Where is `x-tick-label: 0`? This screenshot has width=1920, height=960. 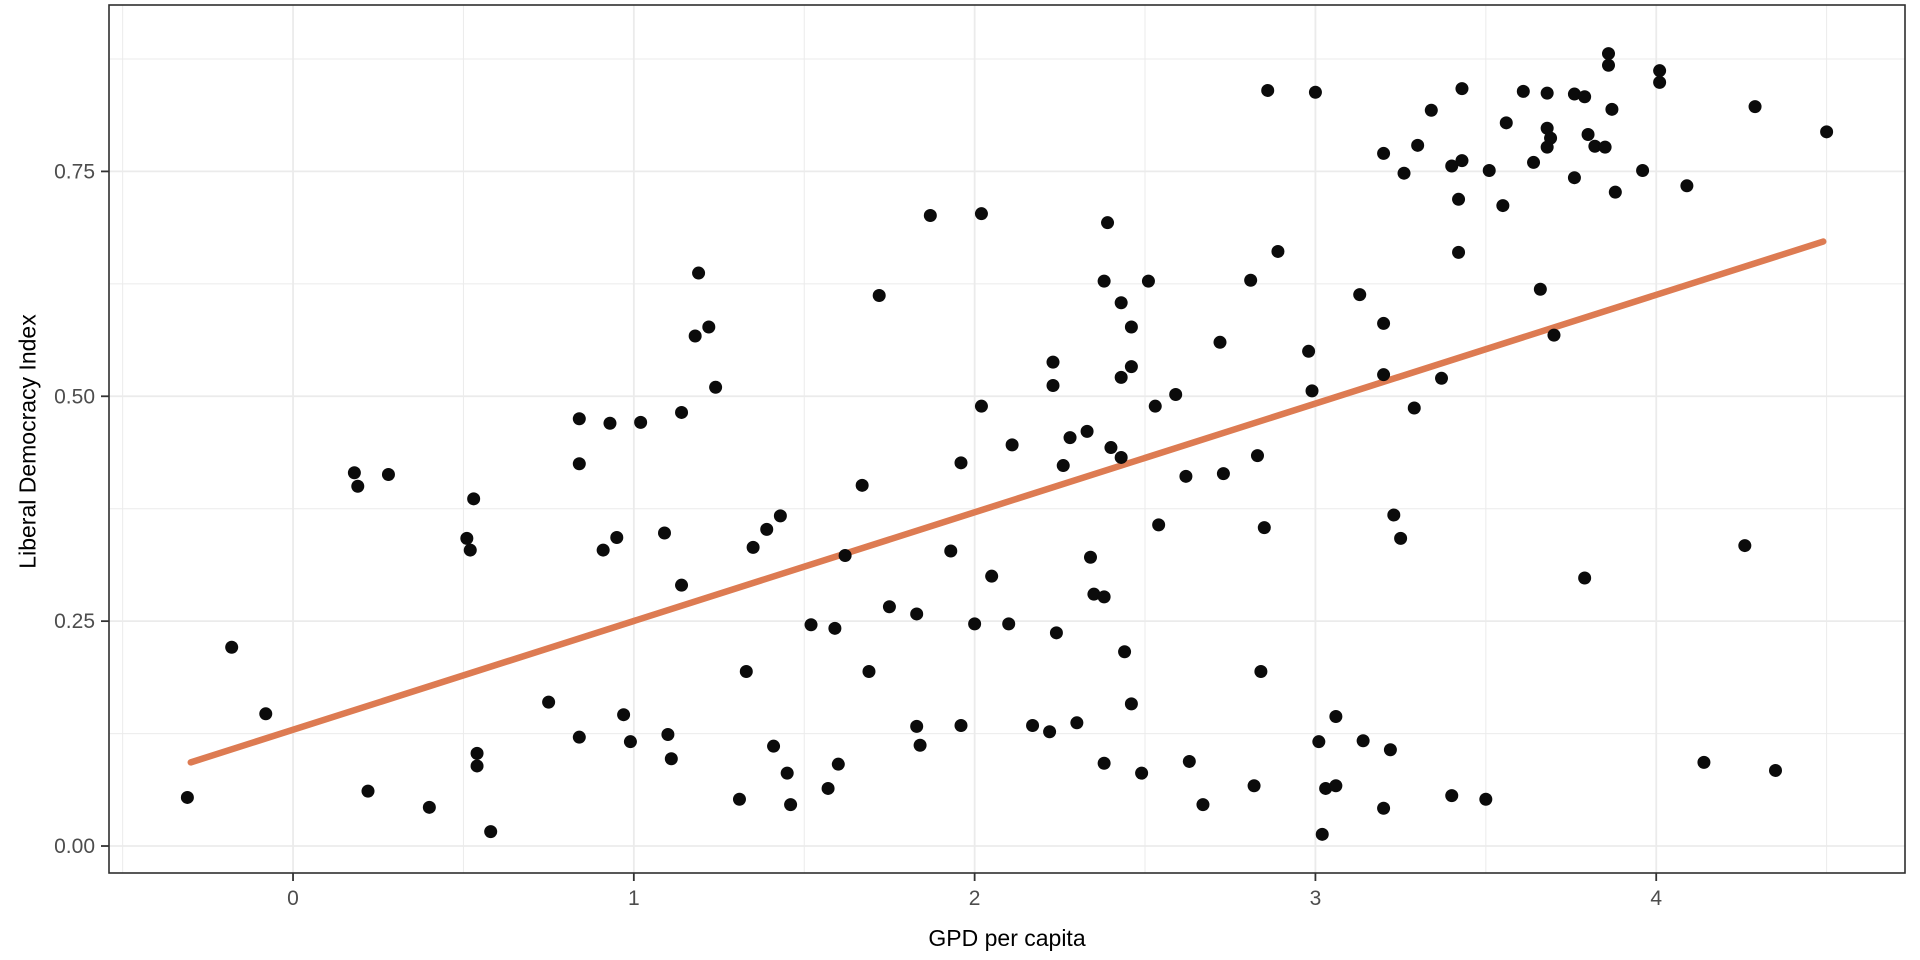
x-tick-label: 0 is located at coordinates (293, 898).